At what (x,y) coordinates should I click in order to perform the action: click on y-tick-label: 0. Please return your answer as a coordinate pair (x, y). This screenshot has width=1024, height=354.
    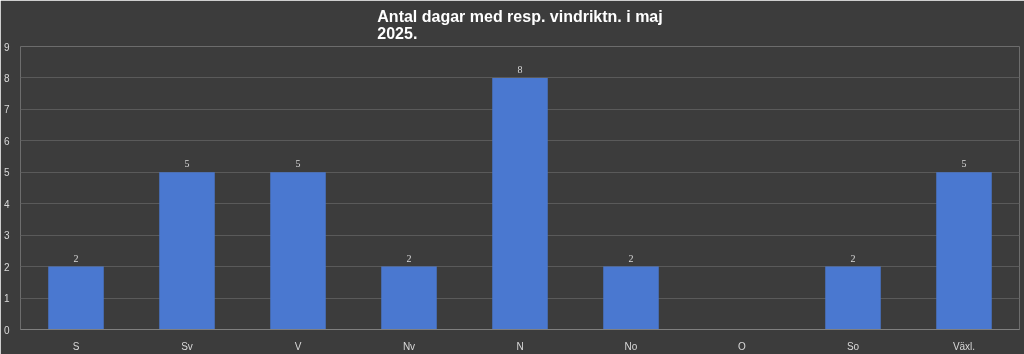
    Looking at the image, I should click on (6, 330).